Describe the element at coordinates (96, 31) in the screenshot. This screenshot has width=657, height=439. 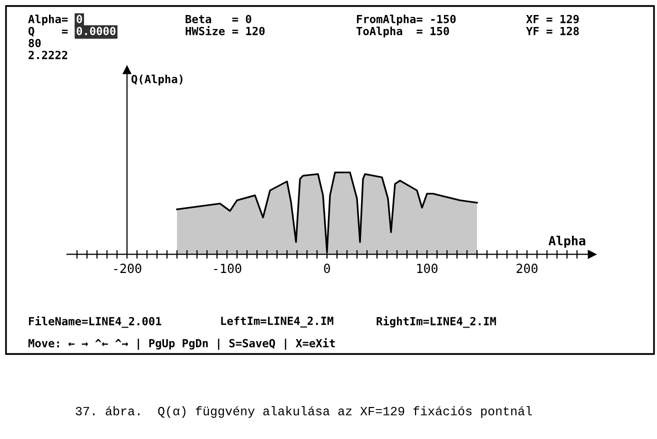
I see `text: 0.0000` at that location.